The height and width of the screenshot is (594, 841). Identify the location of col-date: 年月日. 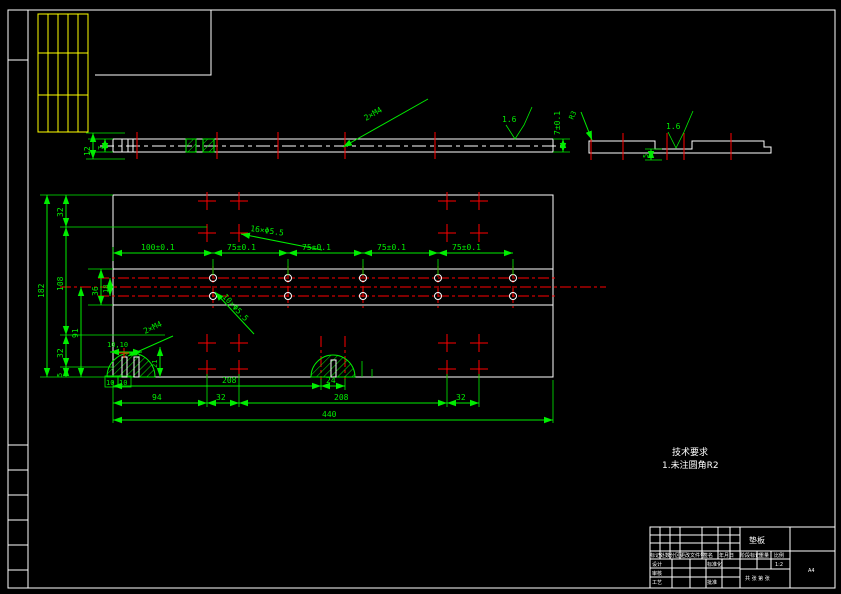
(726, 555).